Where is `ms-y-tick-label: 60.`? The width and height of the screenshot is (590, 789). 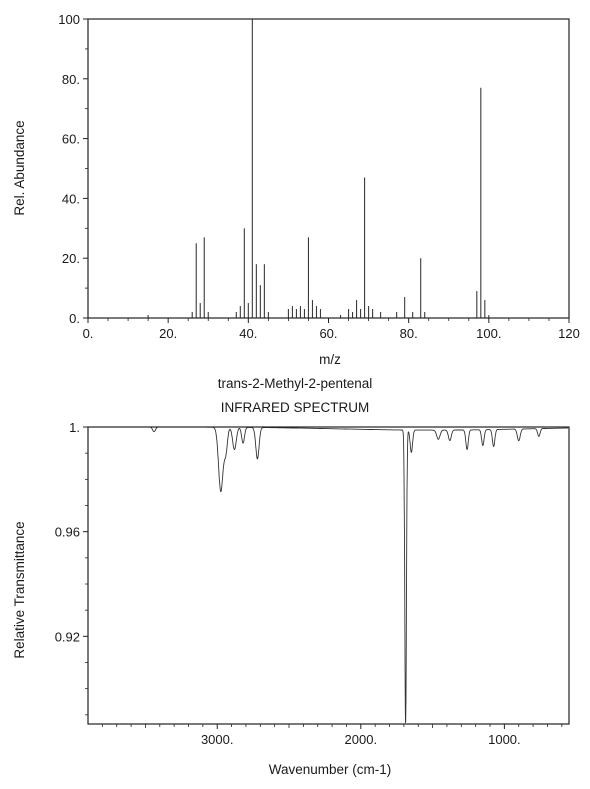 ms-y-tick-label: 60. is located at coordinates (71, 139).